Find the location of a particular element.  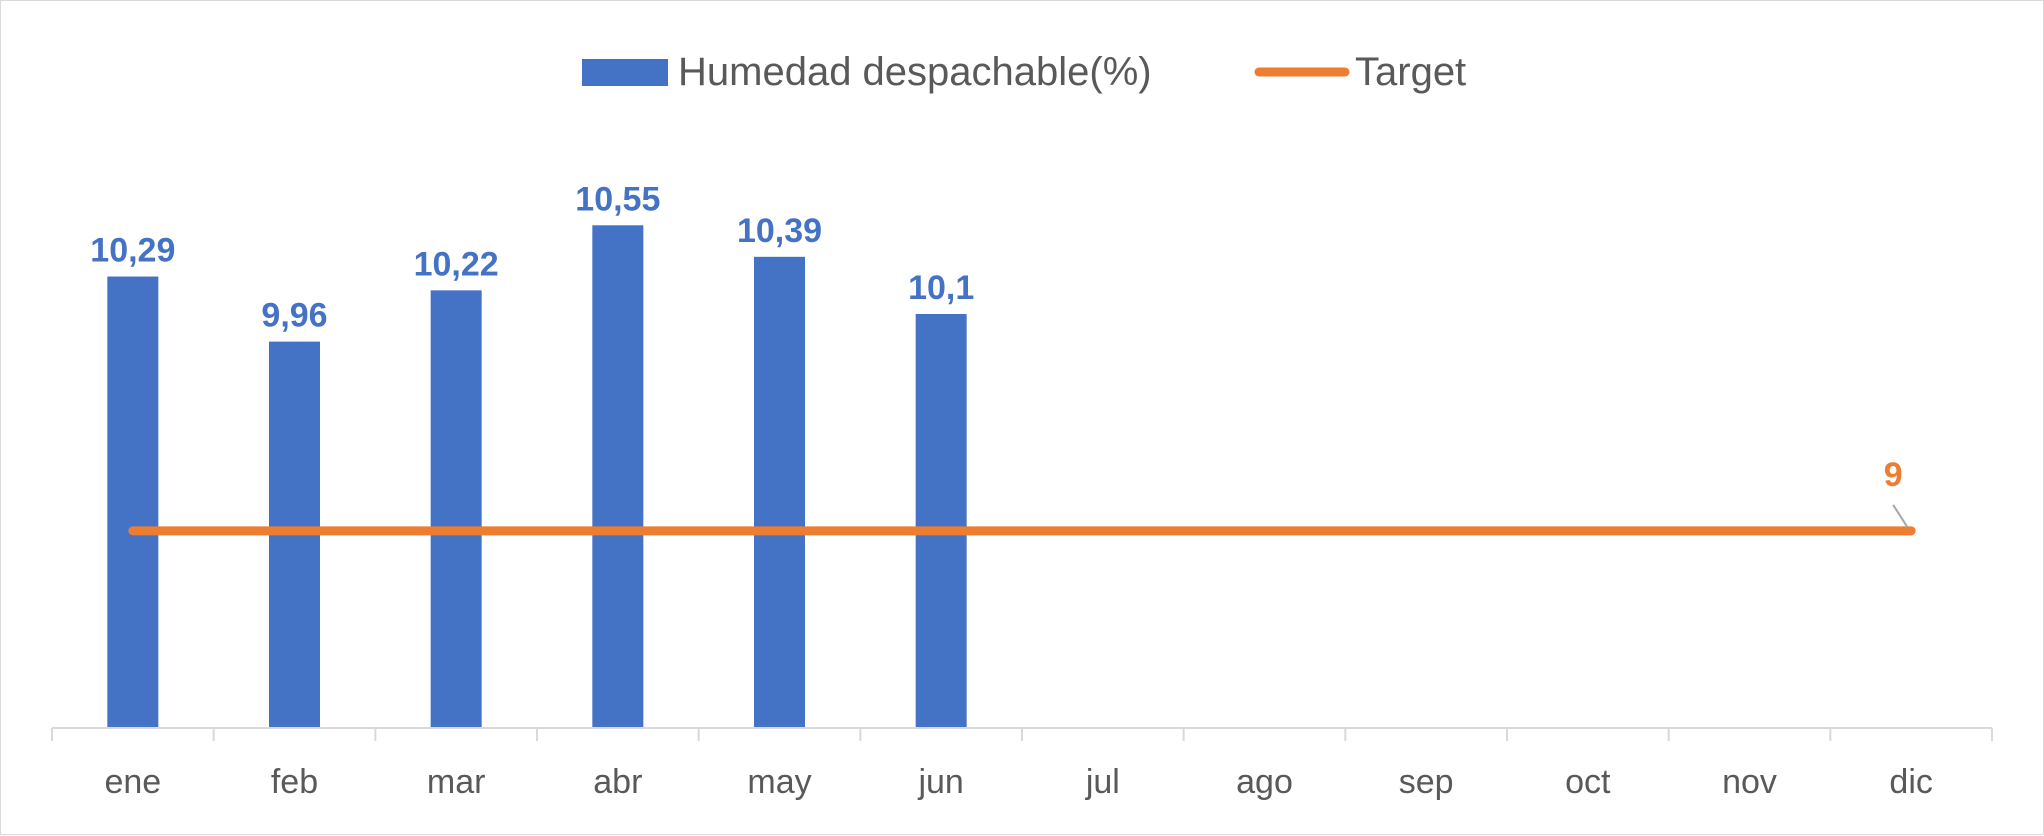

legend-line-label: Target is located at coordinates (1410, 72).